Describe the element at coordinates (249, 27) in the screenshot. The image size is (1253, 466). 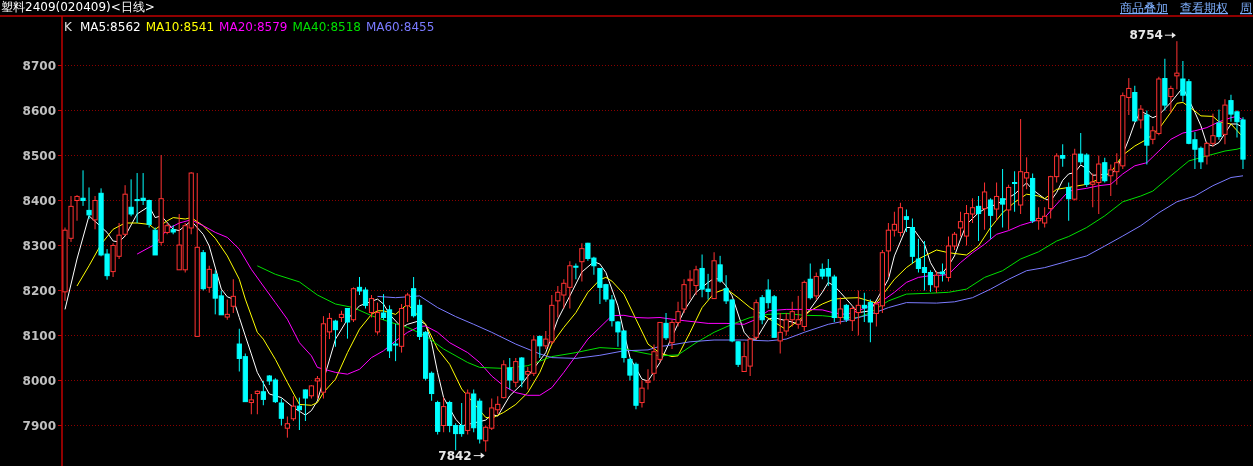
I see `legend: K MA5:8562 MA10:8541 MA20:8579 MA40:8518 MA60:8455` at that location.